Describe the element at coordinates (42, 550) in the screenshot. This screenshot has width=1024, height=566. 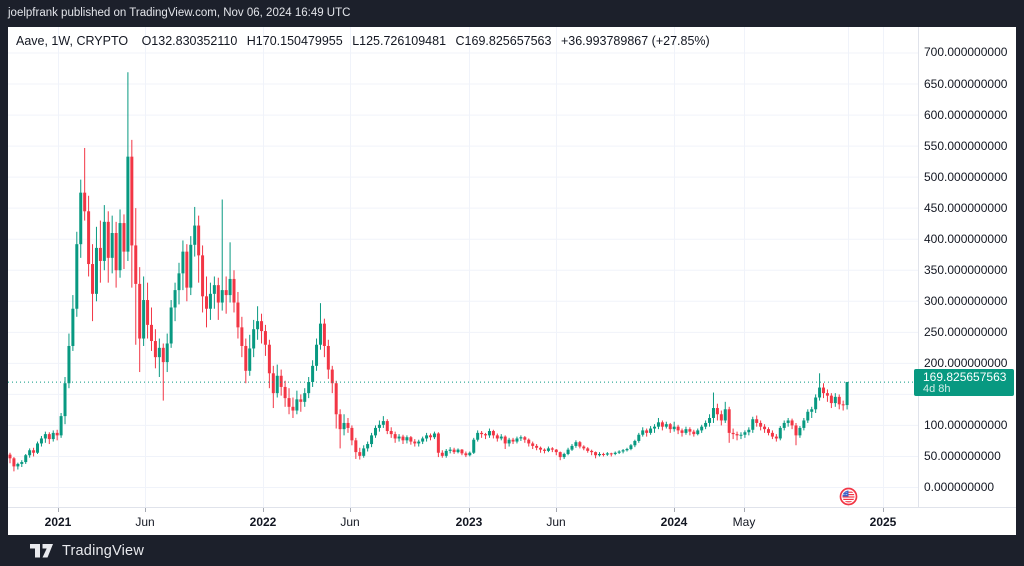
I see `tradingview-logo-icon` at that location.